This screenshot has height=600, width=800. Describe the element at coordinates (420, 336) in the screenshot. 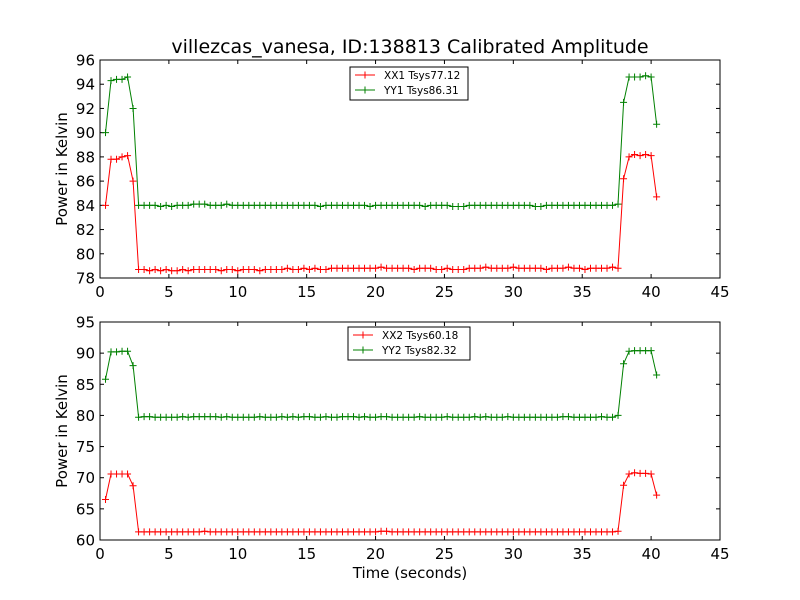

I see `legend-label: XX2 Tsys60.18` at that location.